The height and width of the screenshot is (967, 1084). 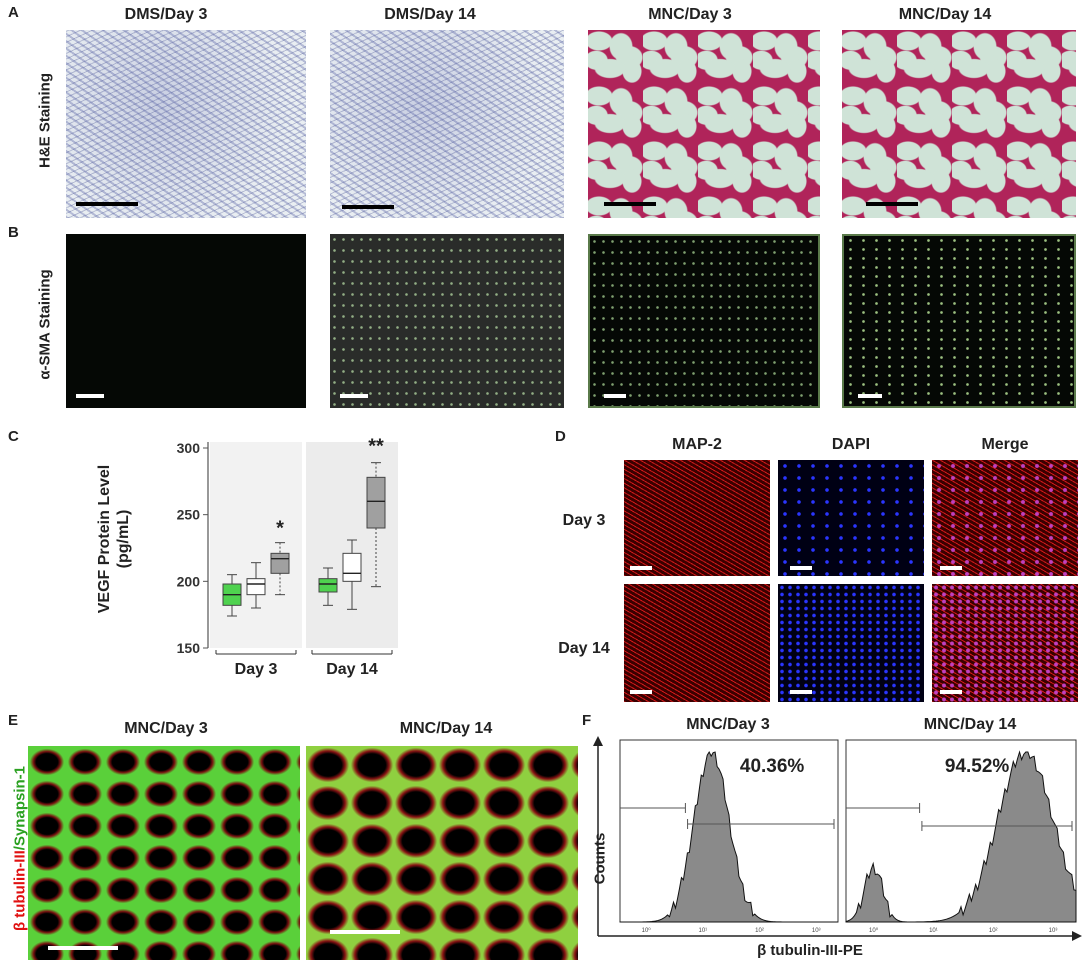 I want to click on y-tick-label: 300, so click(x=189, y=448).